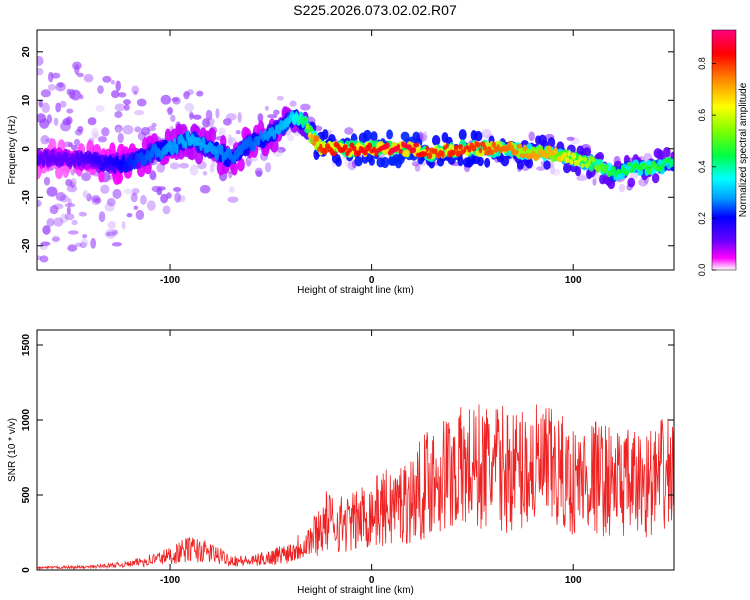  Describe the element at coordinates (702, 167) in the screenshot. I see `colorbar-tick-label: 0.4` at that location.